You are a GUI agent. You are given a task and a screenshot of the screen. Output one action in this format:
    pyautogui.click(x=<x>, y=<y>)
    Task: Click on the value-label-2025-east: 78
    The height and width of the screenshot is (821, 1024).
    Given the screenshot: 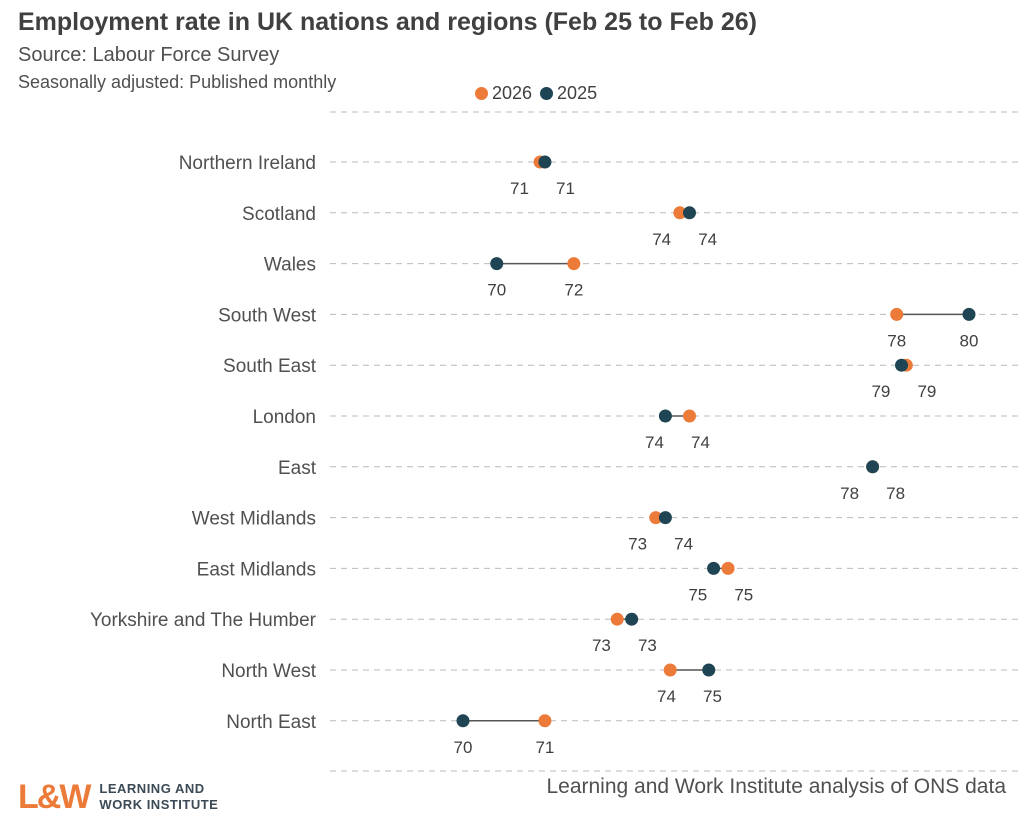 What is the action you would take?
    pyautogui.click(x=895, y=493)
    